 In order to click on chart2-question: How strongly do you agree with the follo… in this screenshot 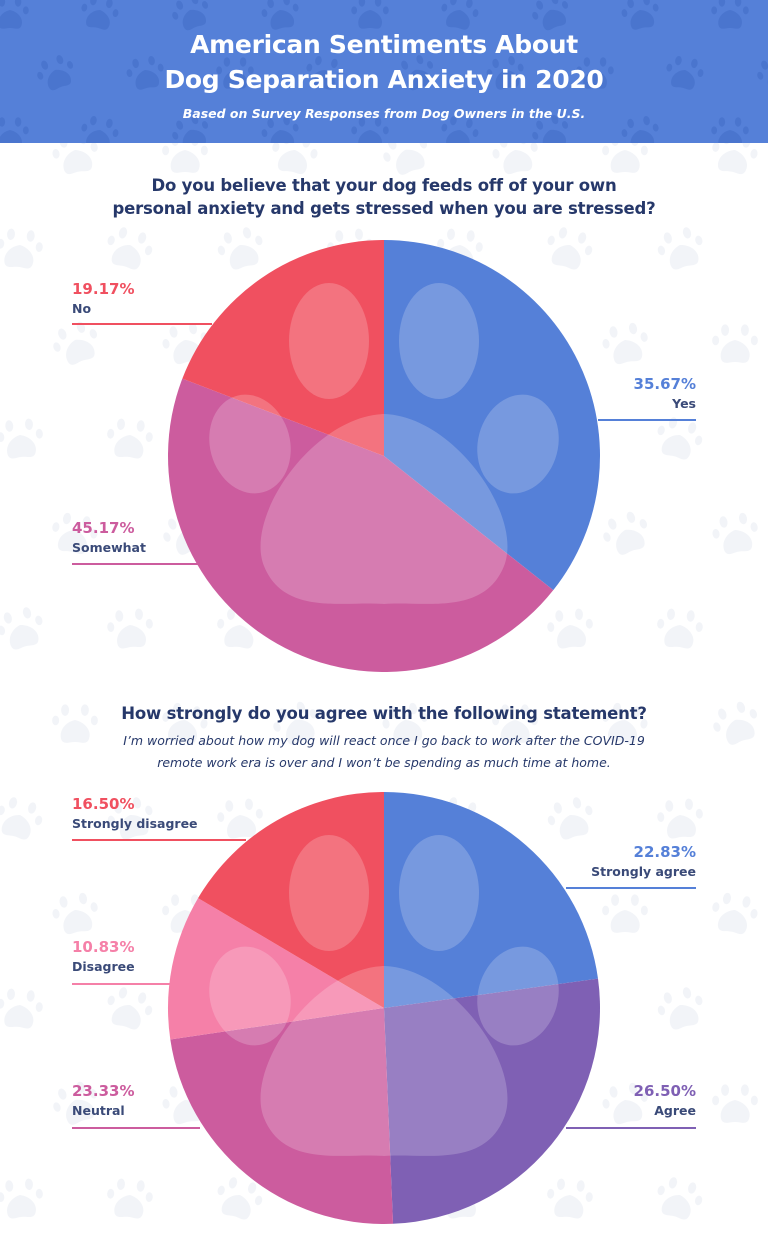, I will do `click(384, 713)`.